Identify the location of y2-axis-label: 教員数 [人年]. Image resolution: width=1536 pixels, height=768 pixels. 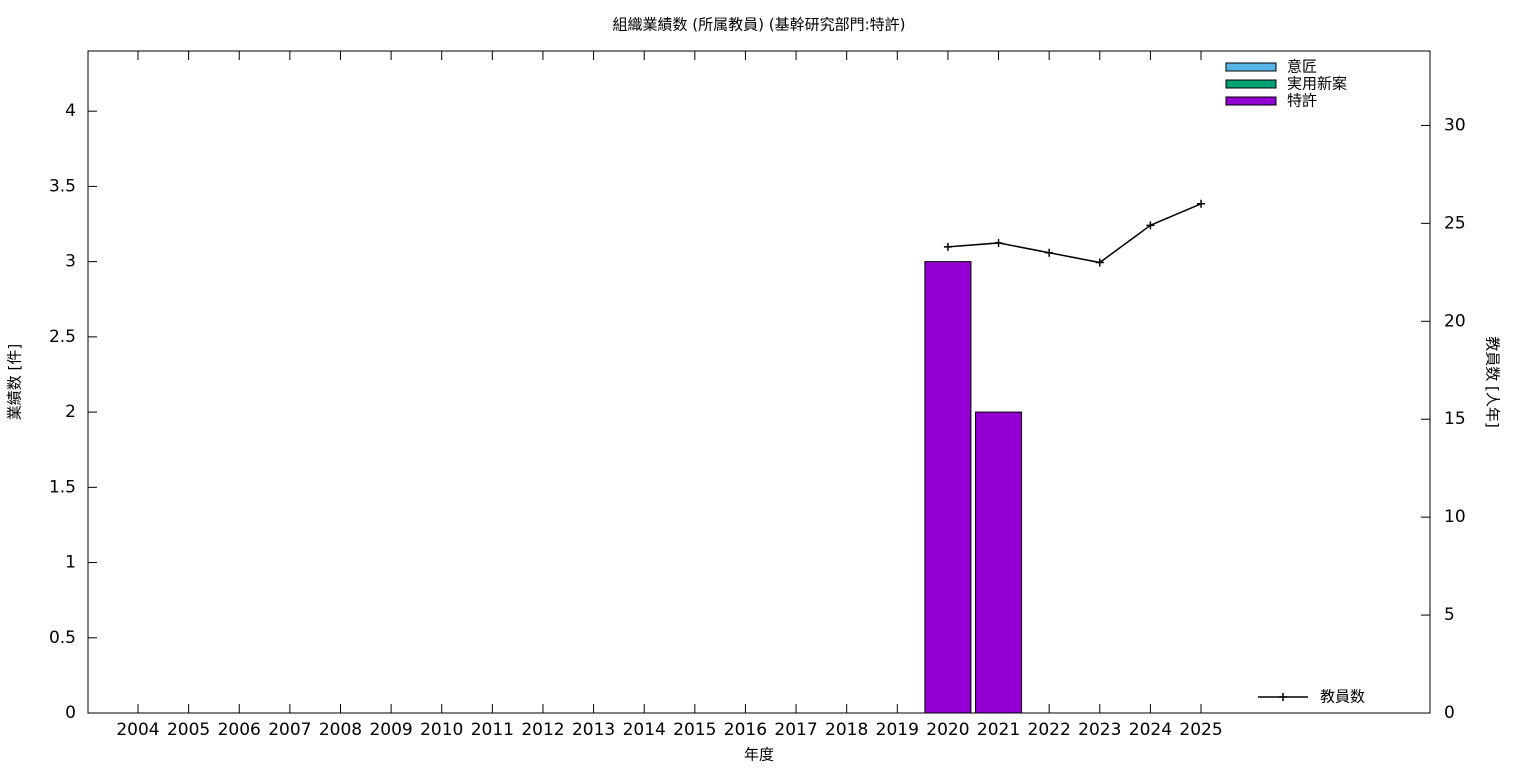
(1493, 381).